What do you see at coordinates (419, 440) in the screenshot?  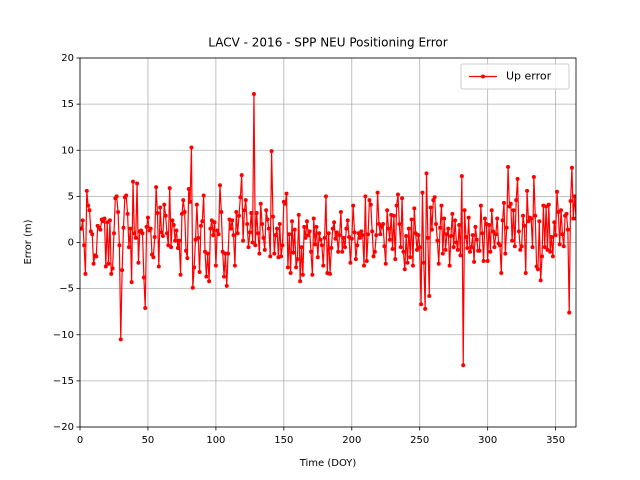 I see `x-tick-label: 250` at bounding box center [419, 440].